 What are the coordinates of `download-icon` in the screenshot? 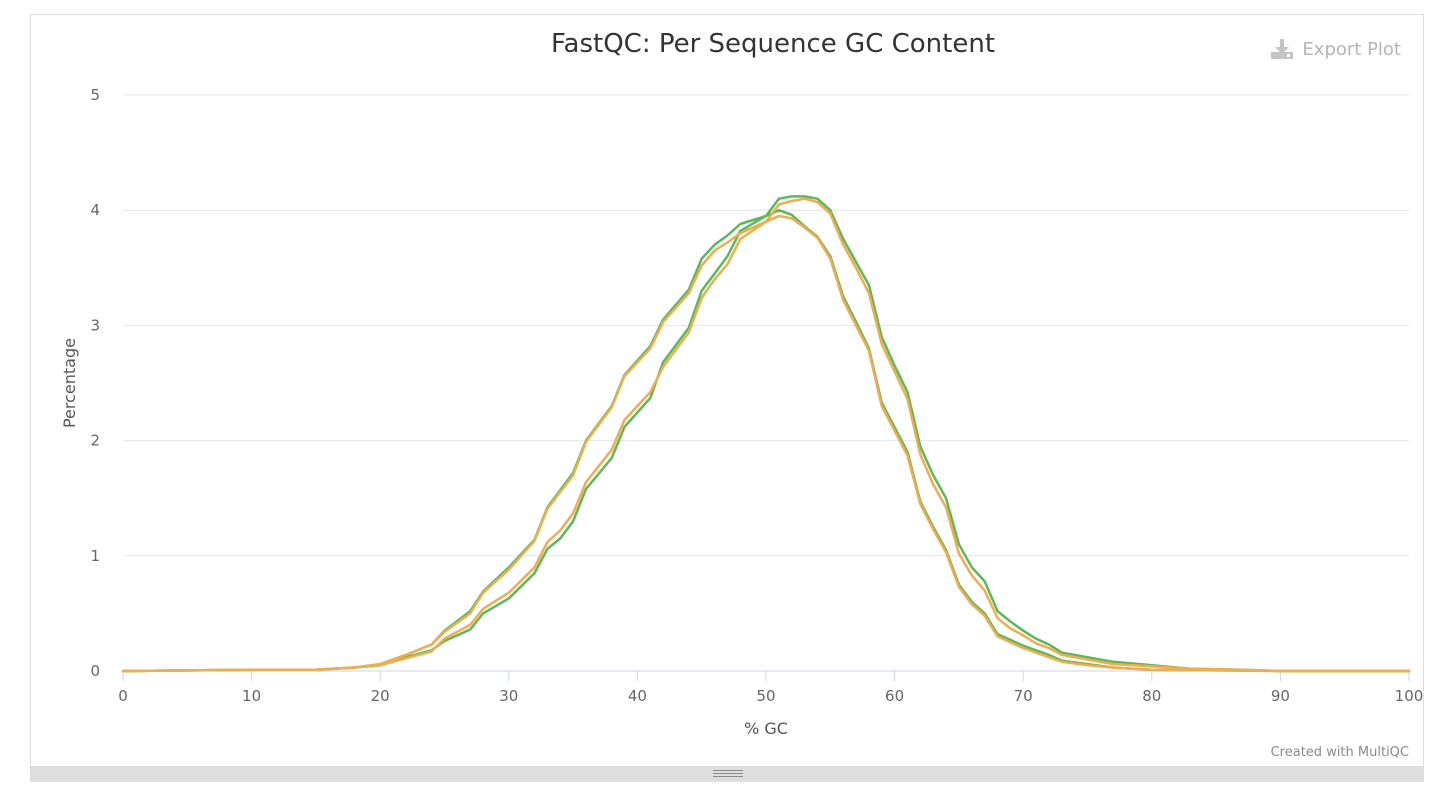 It's located at (1282, 49).